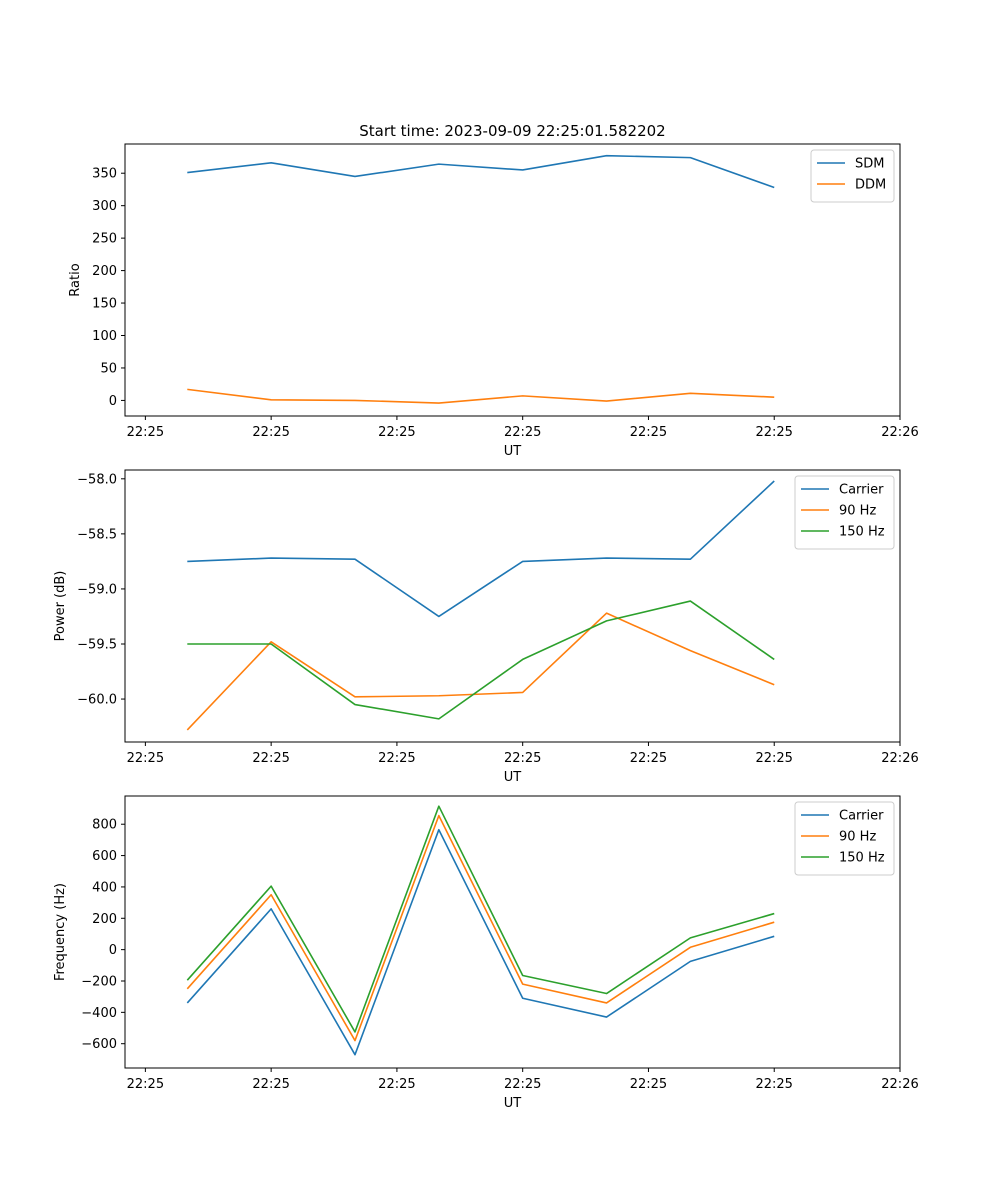  Describe the element at coordinates (104, 887) in the screenshot. I see `y-tick-label: 400` at that location.